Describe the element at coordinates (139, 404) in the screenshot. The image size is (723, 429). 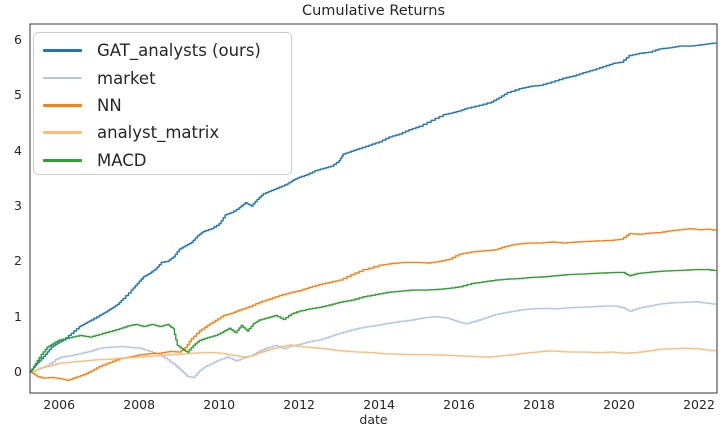
I see `x-tick-label: 2008` at that location.